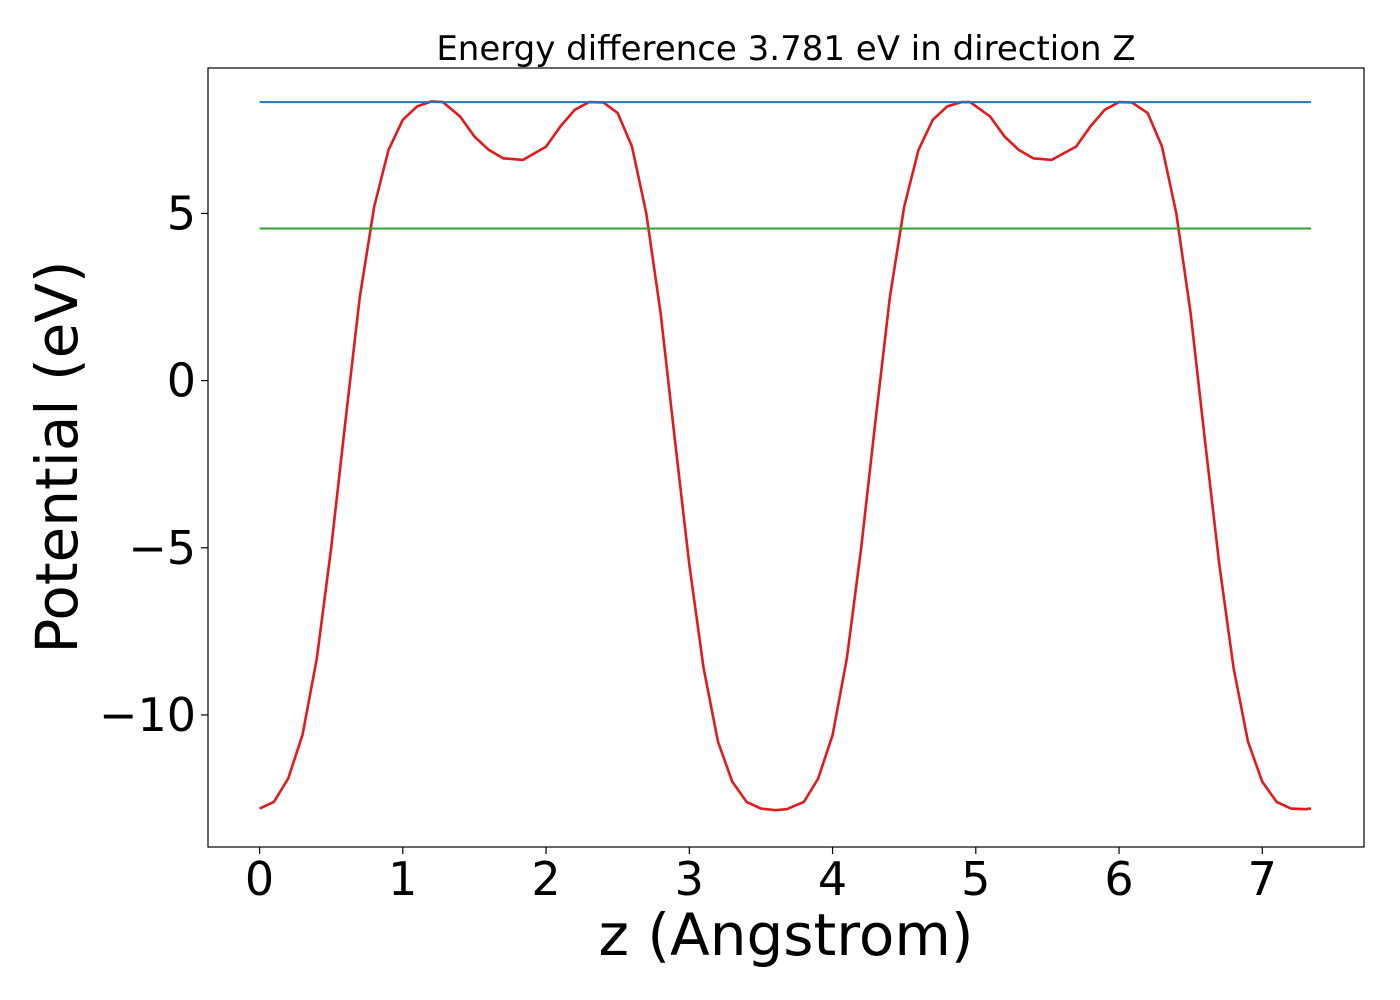 The width and height of the screenshot is (1400, 1000). I want to click on y-axis: 5 0 −5 −10, so click(153, 464).